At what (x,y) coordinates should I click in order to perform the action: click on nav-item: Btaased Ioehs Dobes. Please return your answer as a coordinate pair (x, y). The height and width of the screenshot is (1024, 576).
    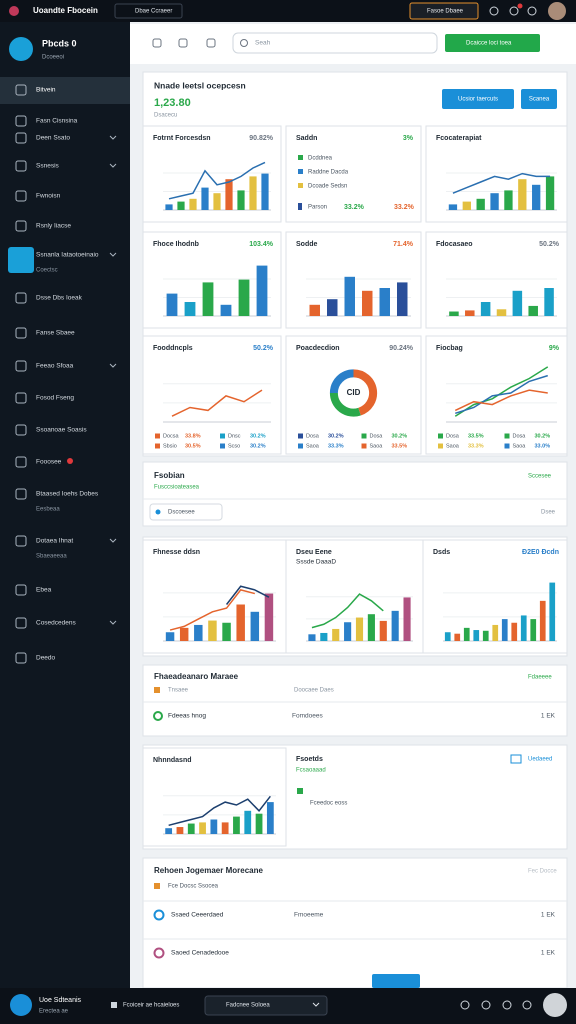
    Looking at the image, I should click on (67, 494).